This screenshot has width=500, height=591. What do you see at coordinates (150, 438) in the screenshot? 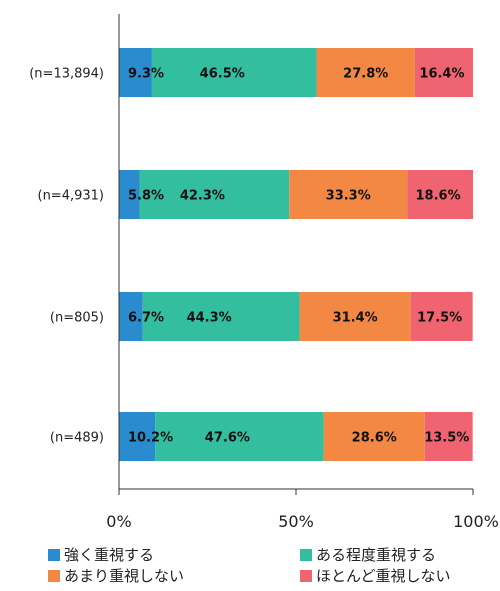
I see `bar-value-label: 10.2%` at bounding box center [150, 438].